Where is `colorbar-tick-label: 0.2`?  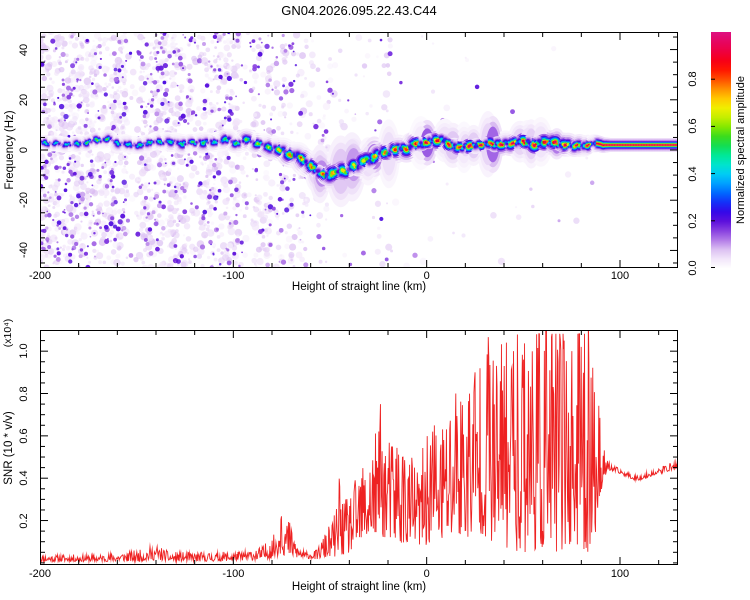
colorbar-tick-label: 0.2 is located at coordinates (693, 221).